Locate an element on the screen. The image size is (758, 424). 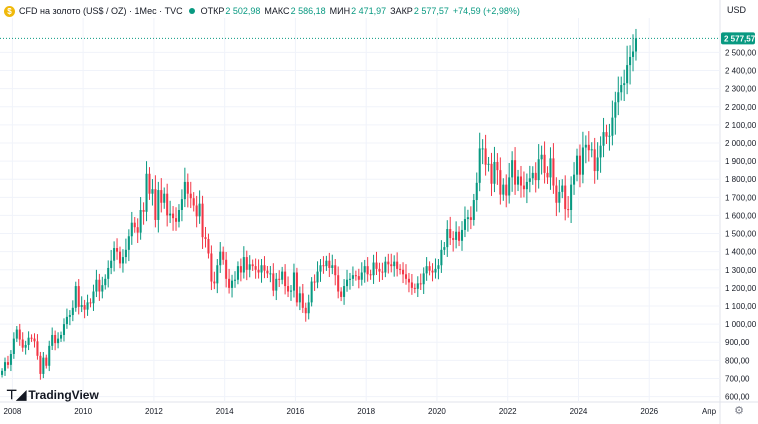
gold-coin-icon: $ is located at coordinates (9, 11).